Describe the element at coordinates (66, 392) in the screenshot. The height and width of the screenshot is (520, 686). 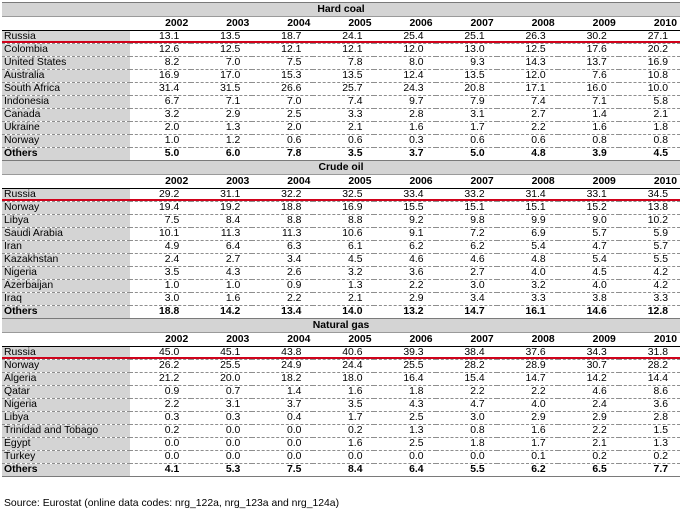
I see `country-cell: Qatar` at that location.